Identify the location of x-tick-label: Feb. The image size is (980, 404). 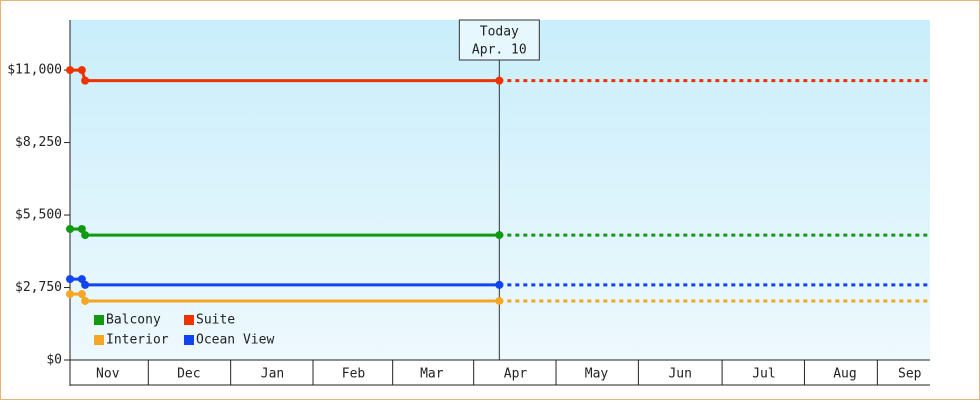
(354, 374).